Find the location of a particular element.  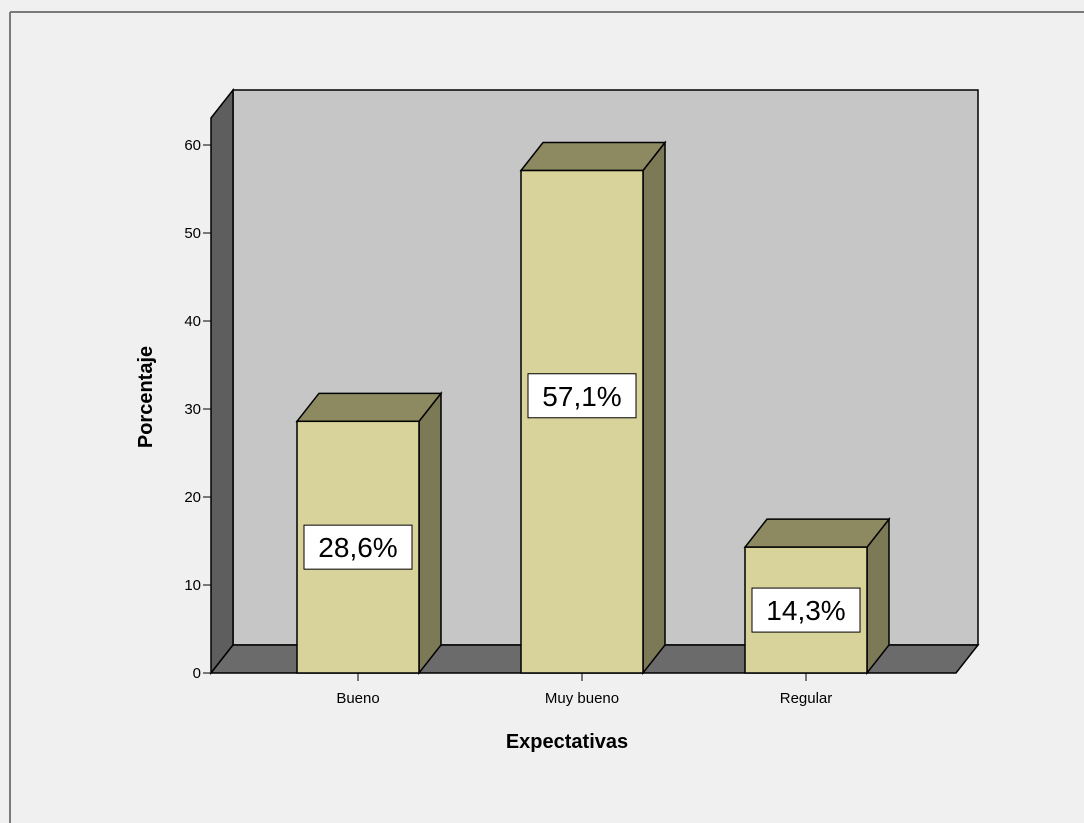

x-tick-label: Muy bueno is located at coordinates (582, 698).